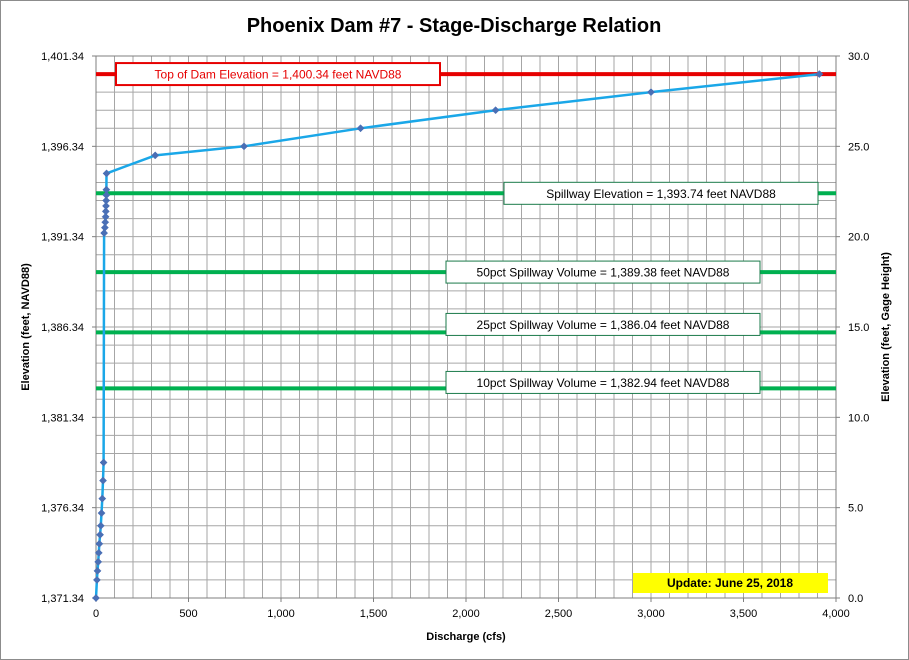  I want to click on update-note: Update: June 25, 2018, so click(730, 583).